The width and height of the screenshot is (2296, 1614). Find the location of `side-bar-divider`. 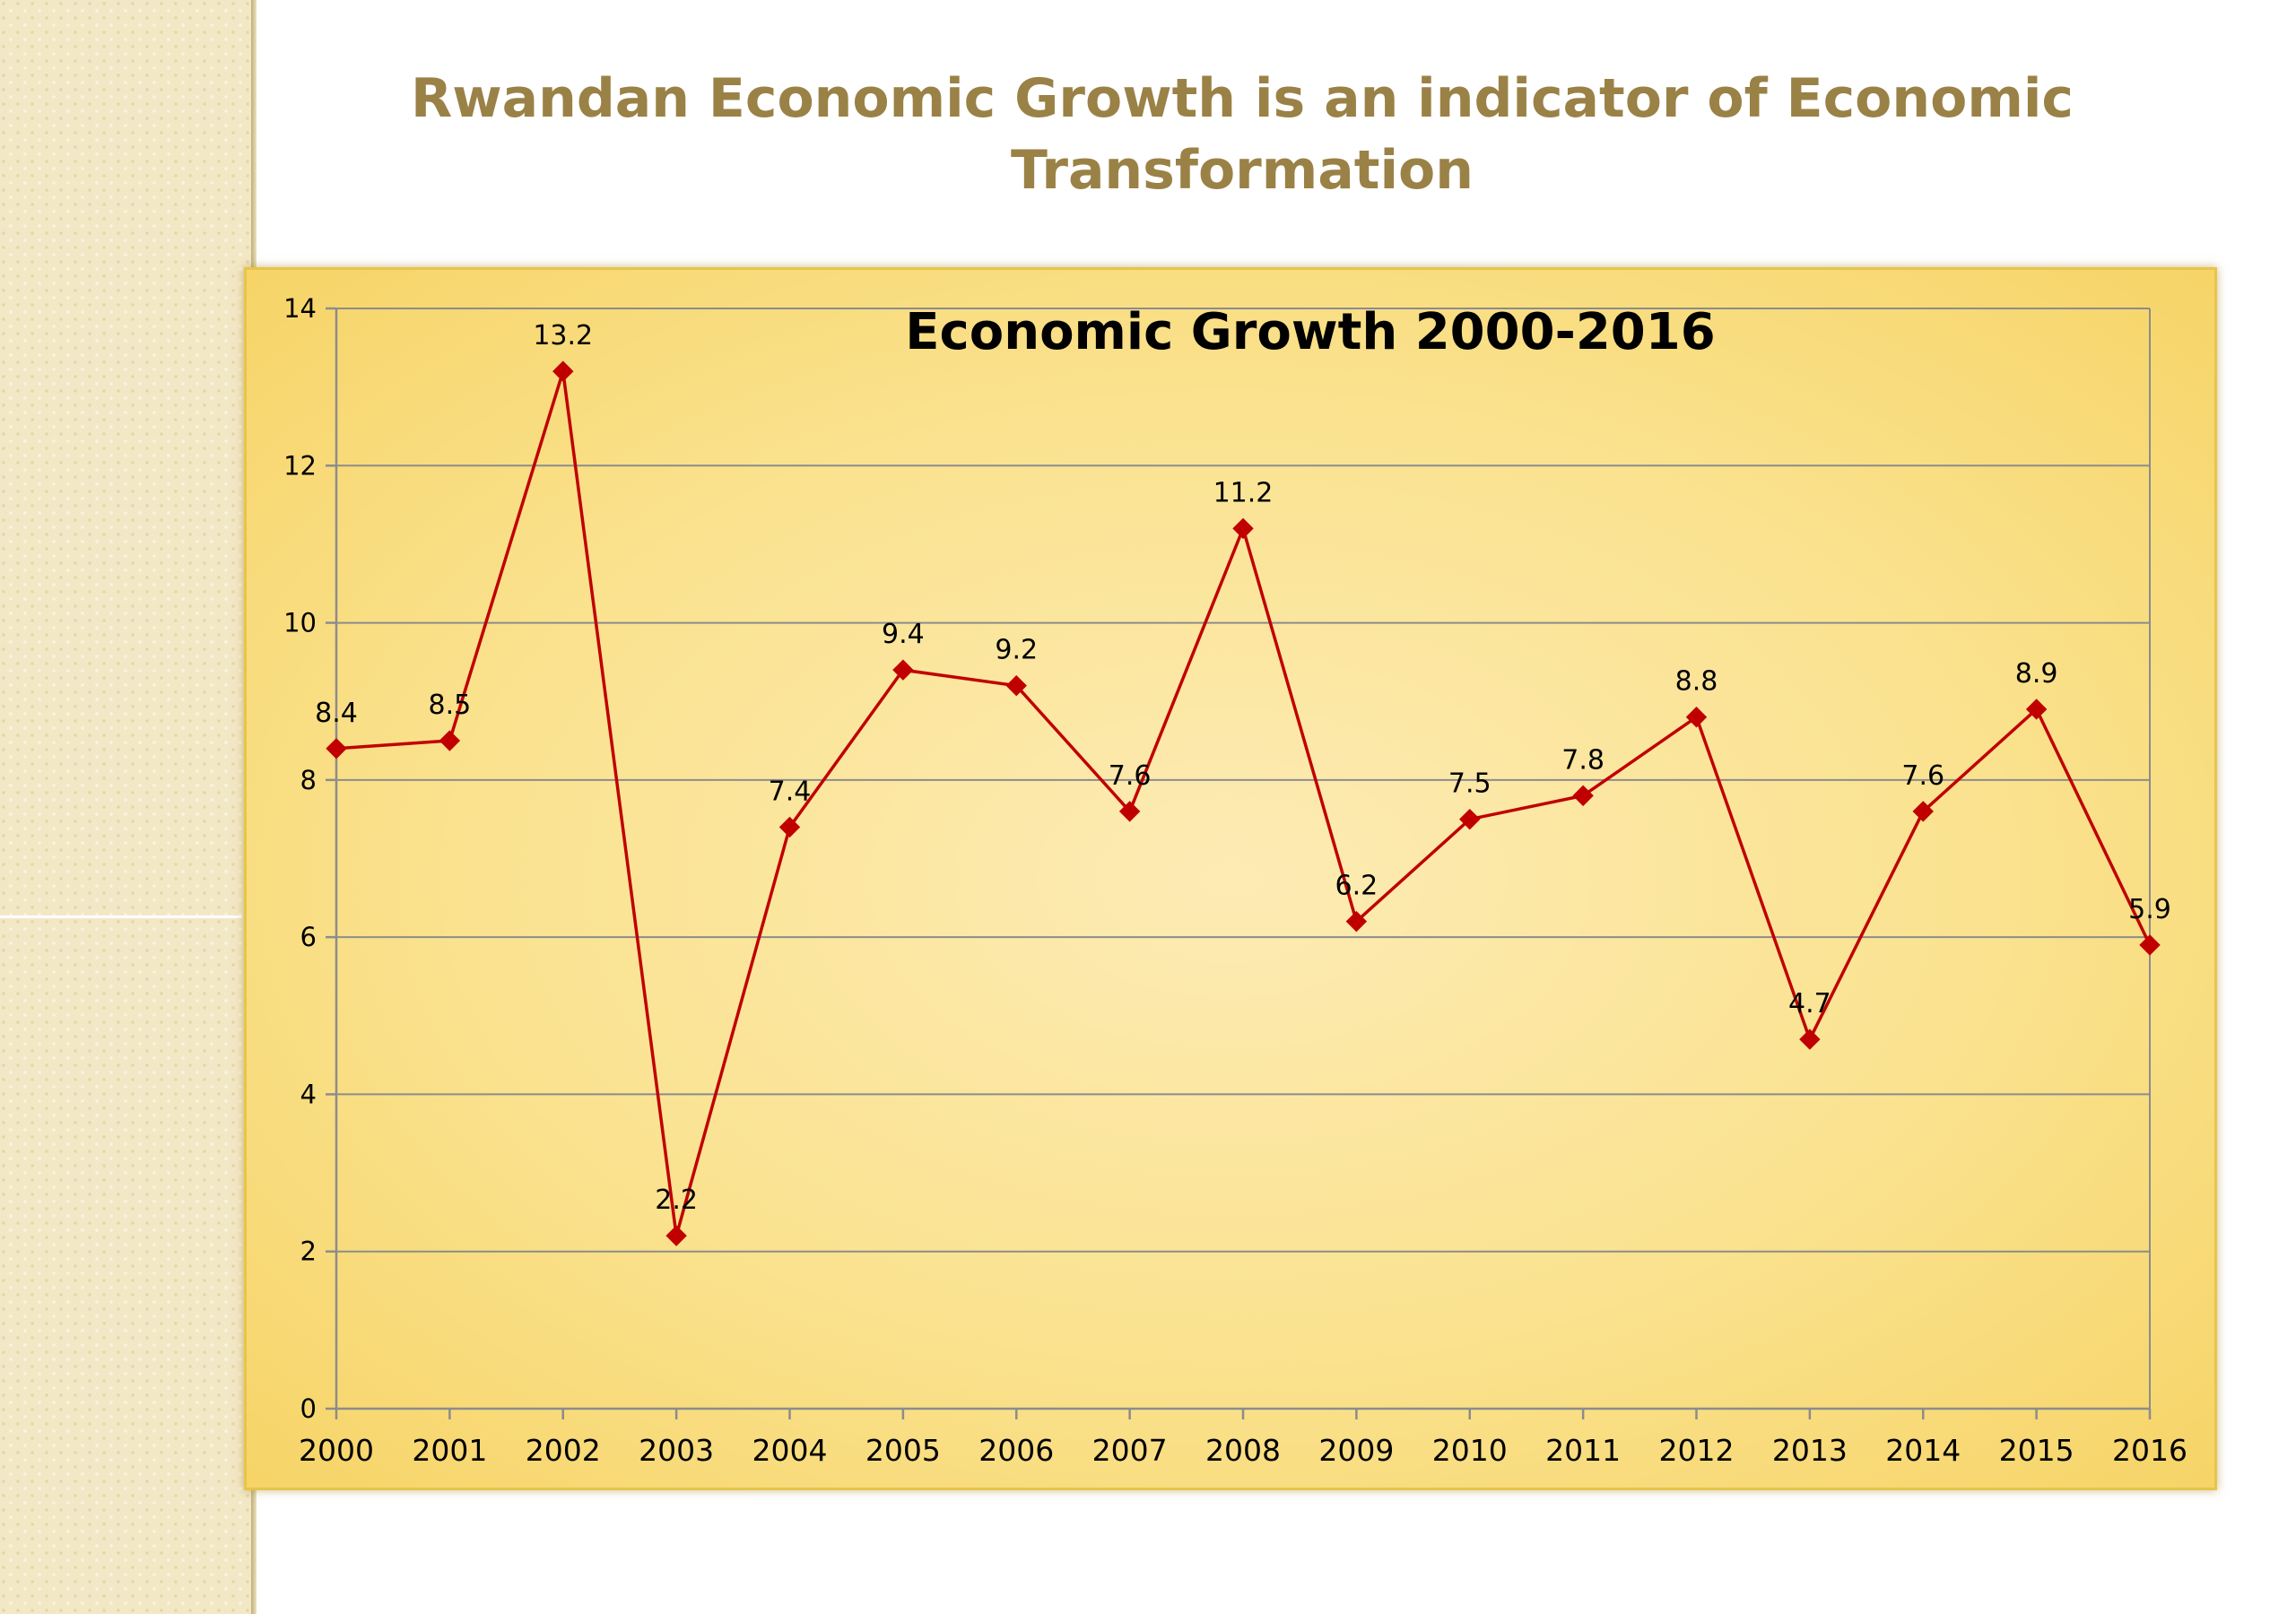

side-bar-divider is located at coordinates (121, 916).